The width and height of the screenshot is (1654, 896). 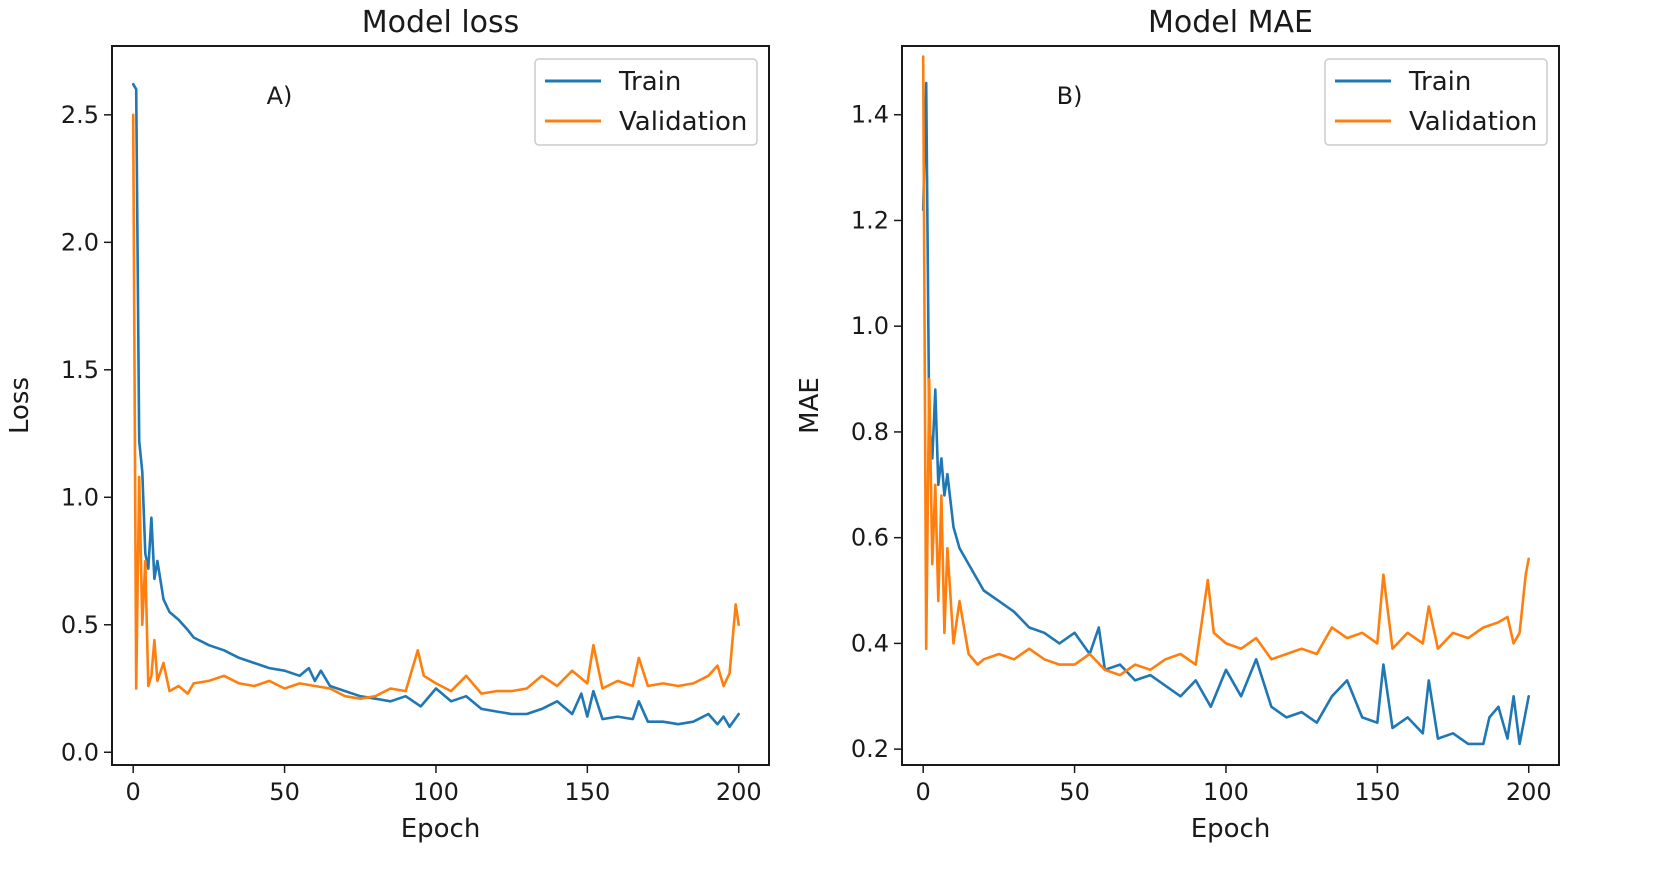 What do you see at coordinates (870, 115) in the screenshot?
I see `y-tick-label: 1.4` at bounding box center [870, 115].